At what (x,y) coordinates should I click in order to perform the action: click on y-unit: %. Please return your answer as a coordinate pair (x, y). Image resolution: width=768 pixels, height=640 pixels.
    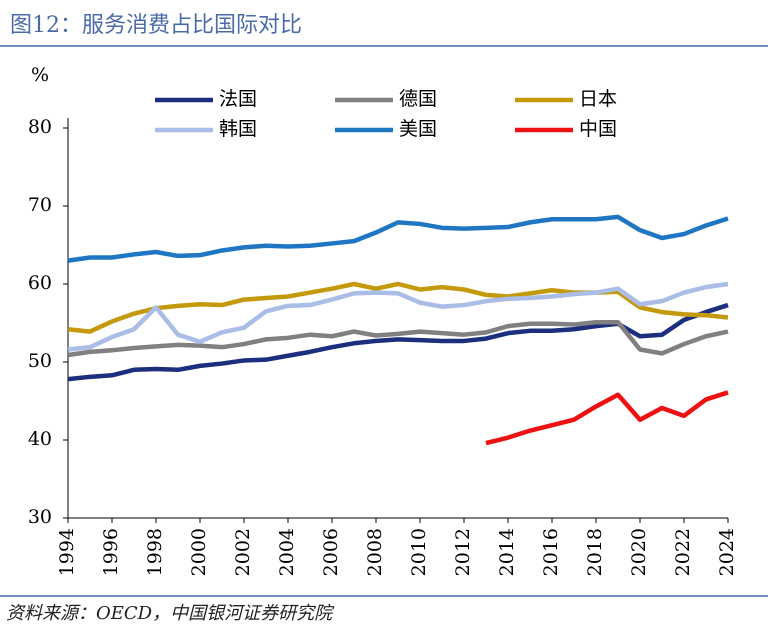
    Looking at the image, I should click on (40, 75).